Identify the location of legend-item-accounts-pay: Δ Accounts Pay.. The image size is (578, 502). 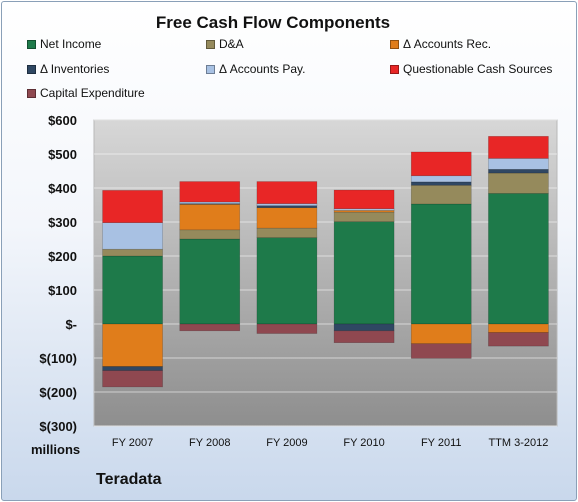
(256, 69).